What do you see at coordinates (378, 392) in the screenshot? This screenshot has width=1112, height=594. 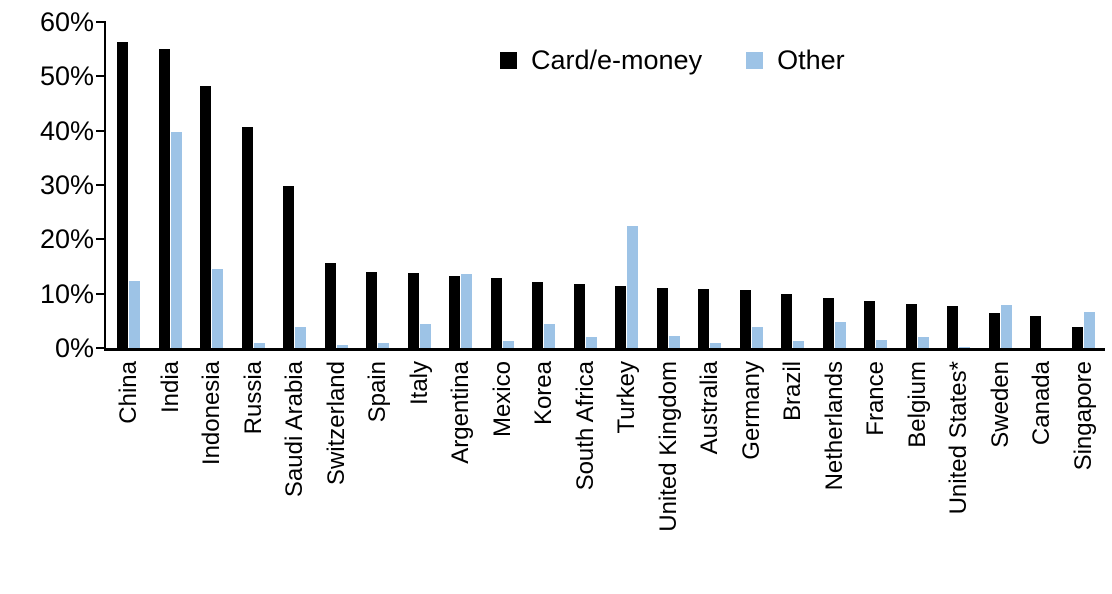 I see `category-label: Spain` at bounding box center [378, 392].